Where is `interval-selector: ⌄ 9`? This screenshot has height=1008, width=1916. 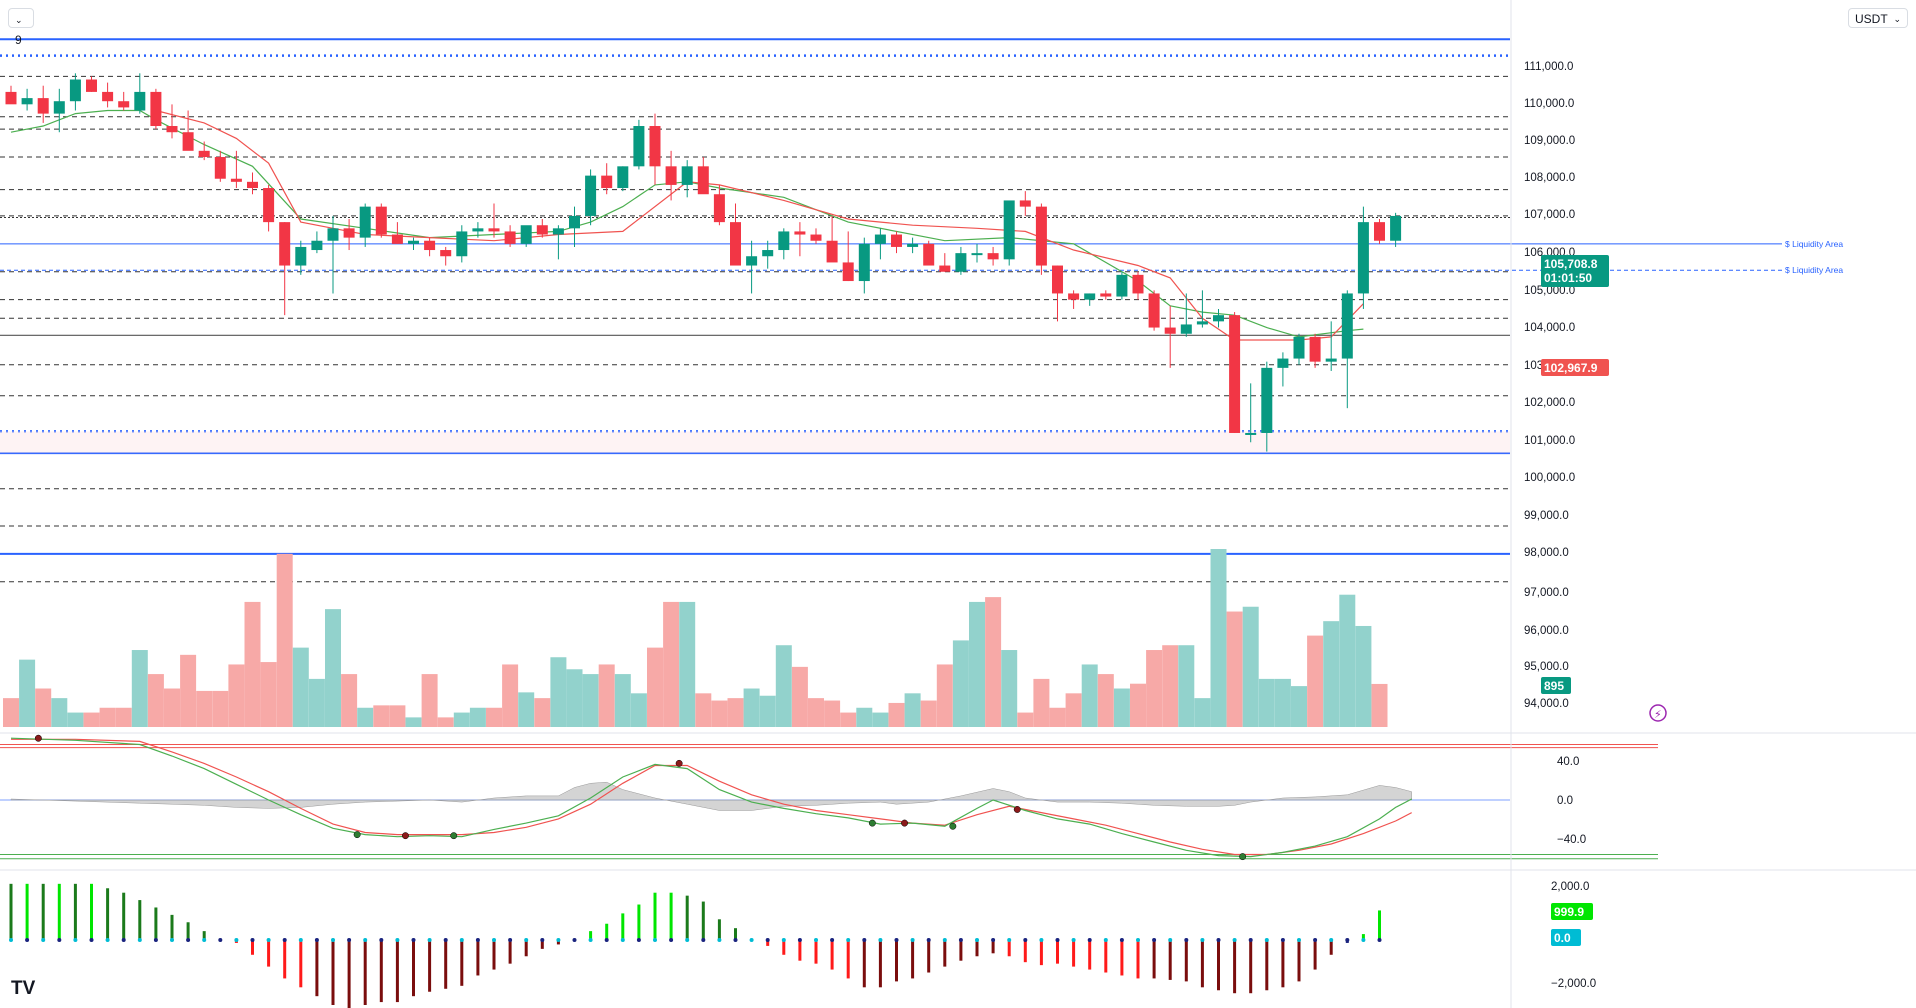 interval-selector: ⌄ 9 is located at coordinates (21, 27).